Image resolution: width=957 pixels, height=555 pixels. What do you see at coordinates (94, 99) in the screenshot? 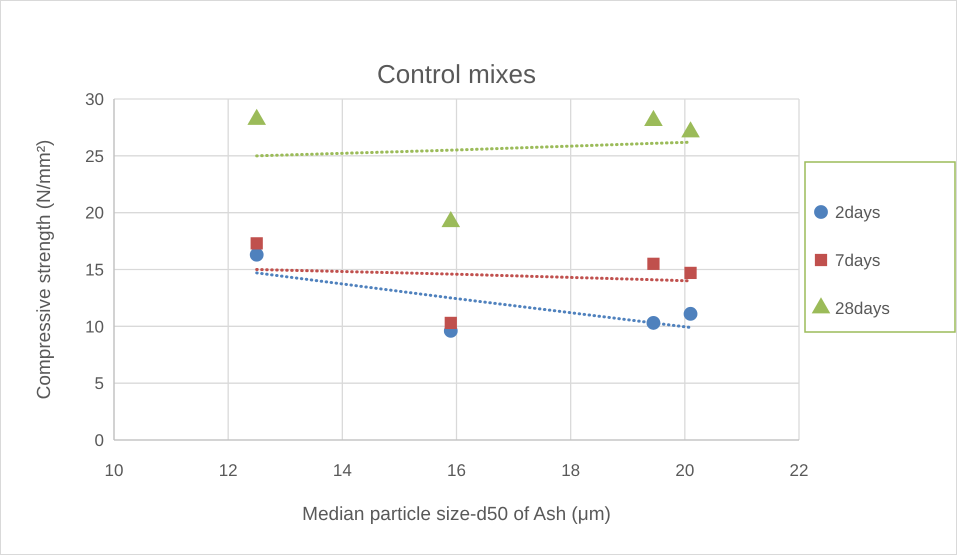
I see `y-tick-label: 30` at bounding box center [94, 99].